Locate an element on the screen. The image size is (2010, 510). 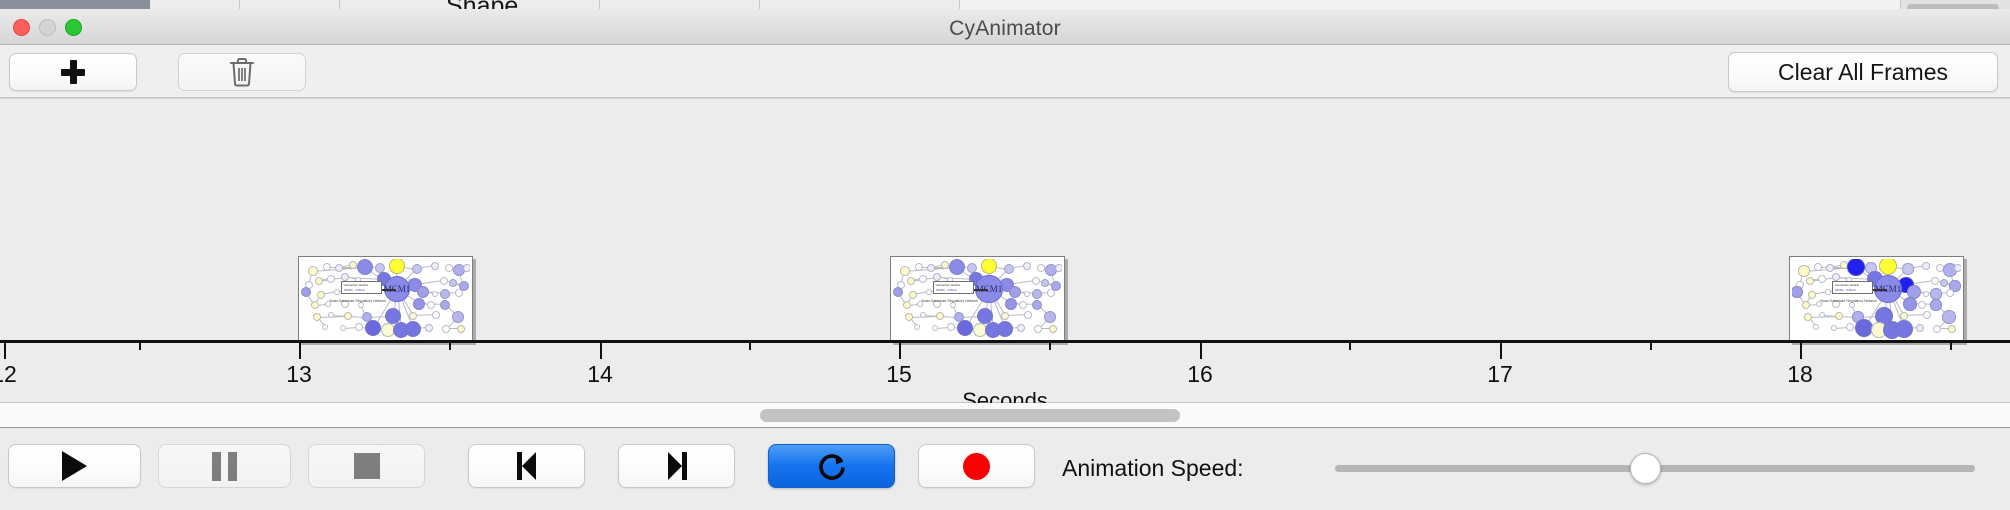
network-tooltip-line: MCM1 - STE12 is located at coordinates (946, 289).